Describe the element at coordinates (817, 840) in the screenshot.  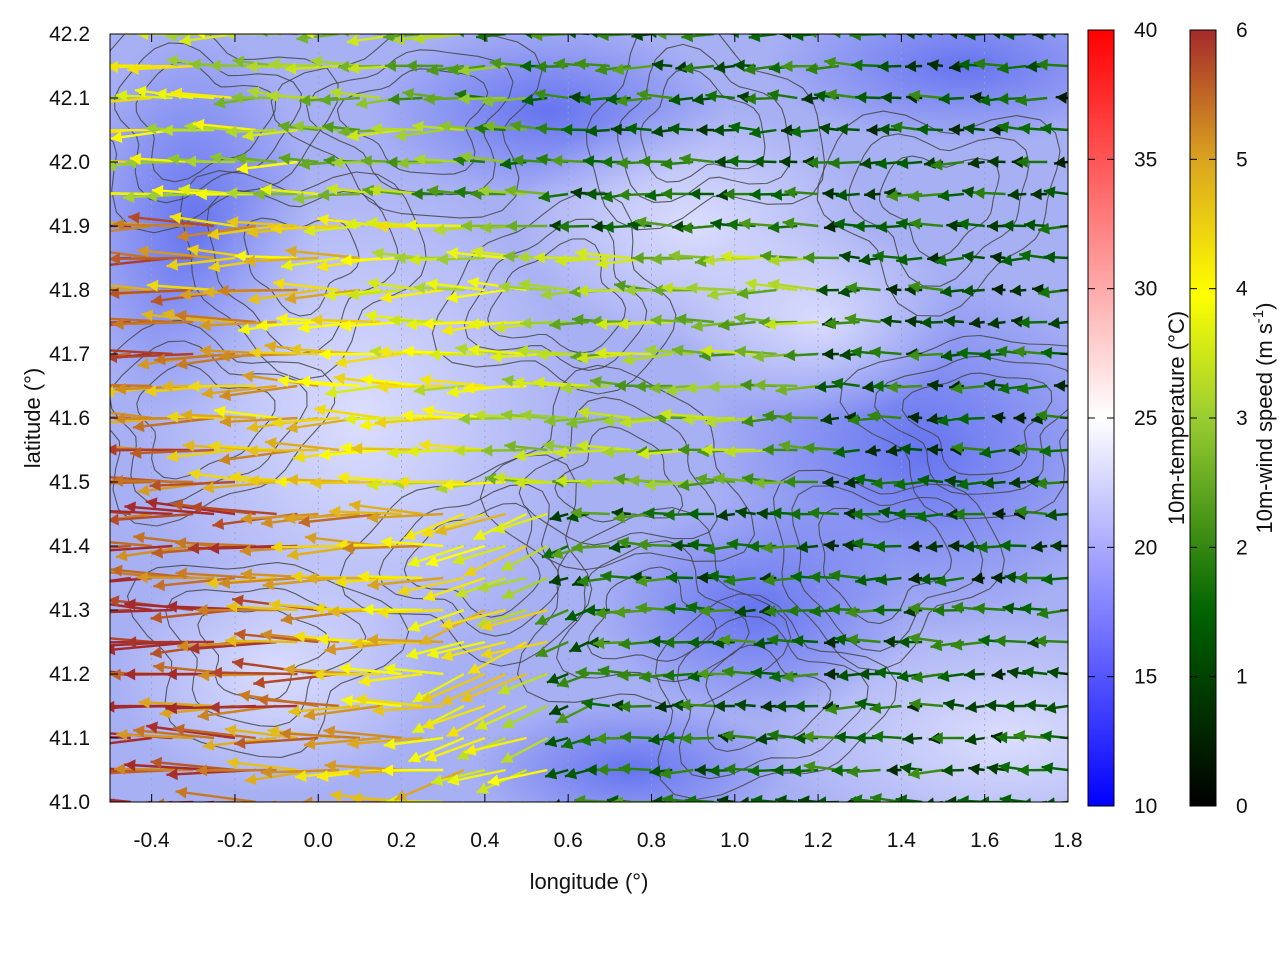
I see `x-tick-label: 1.2` at that location.